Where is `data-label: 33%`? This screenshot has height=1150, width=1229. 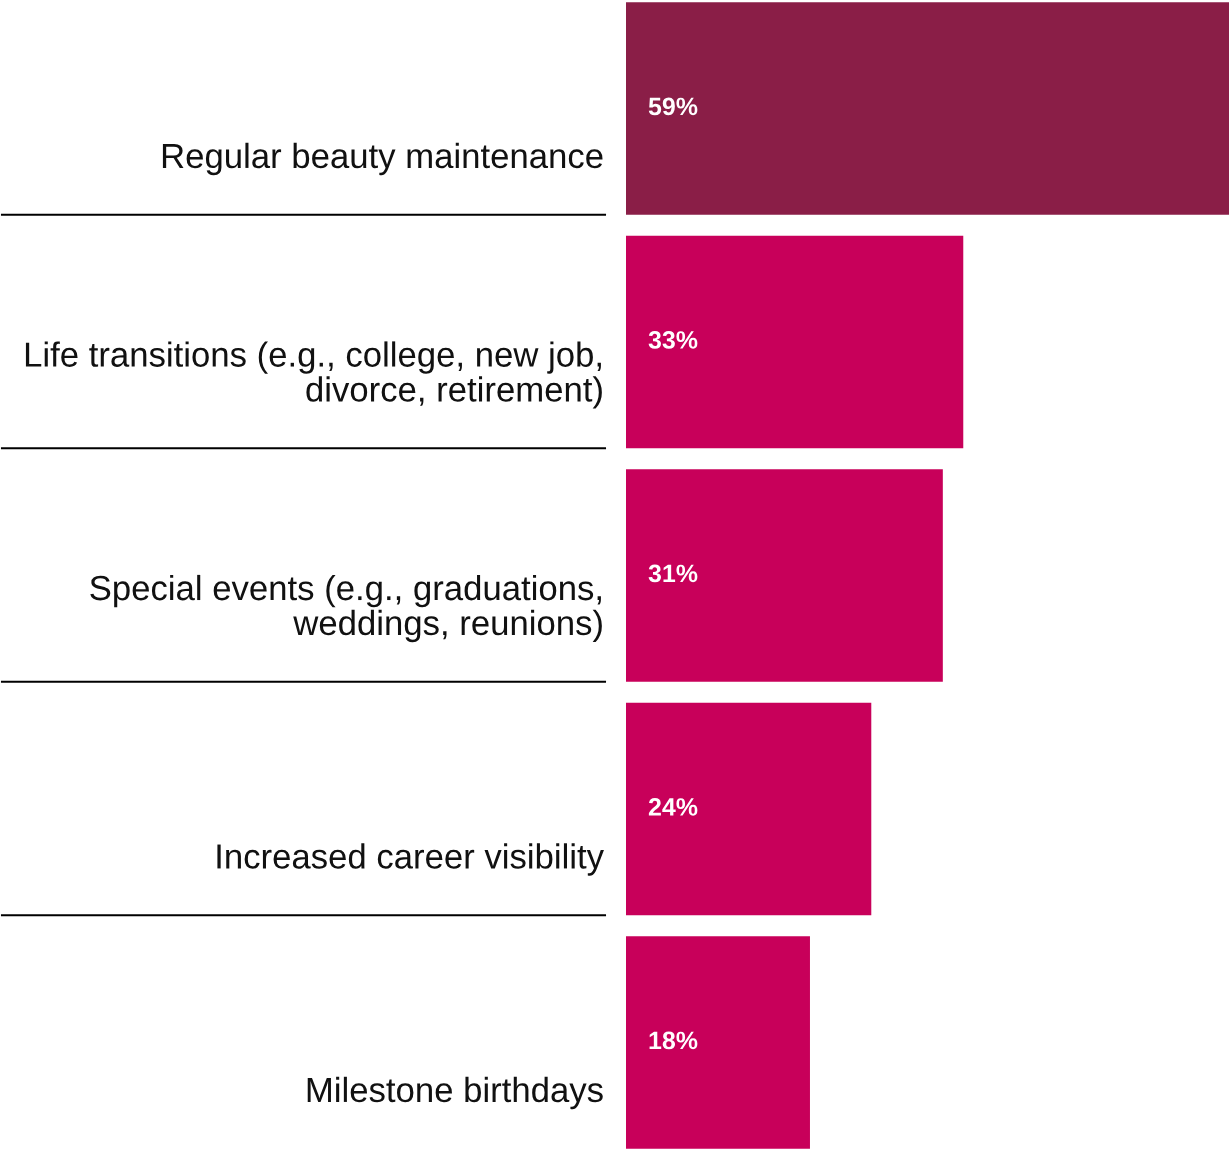 data-label: 33% is located at coordinates (673, 340).